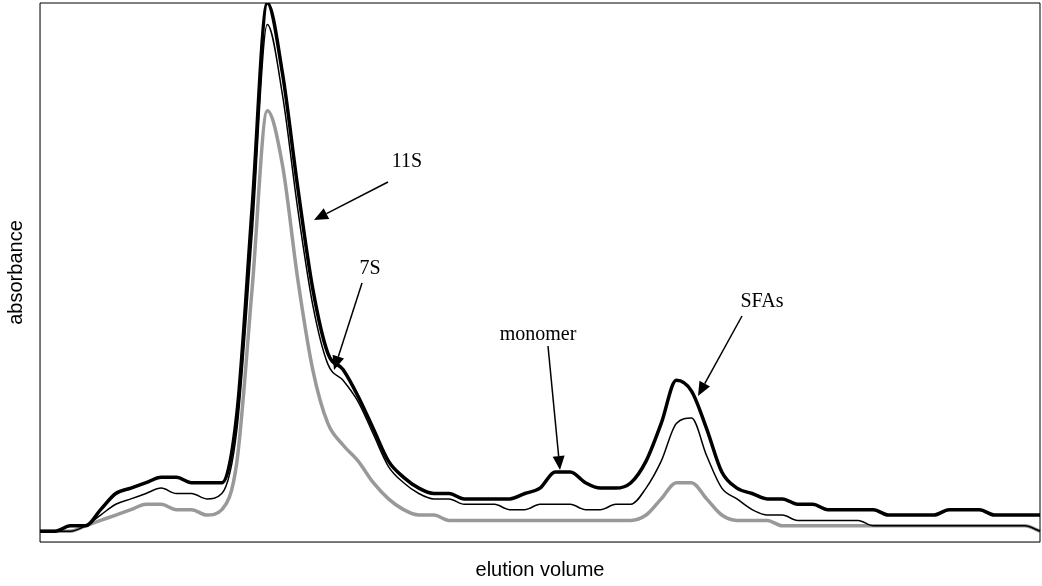  Describe the element at coordinates (540, 568) in the screenshot. I see `x-axis-title: elution volume` at that location.